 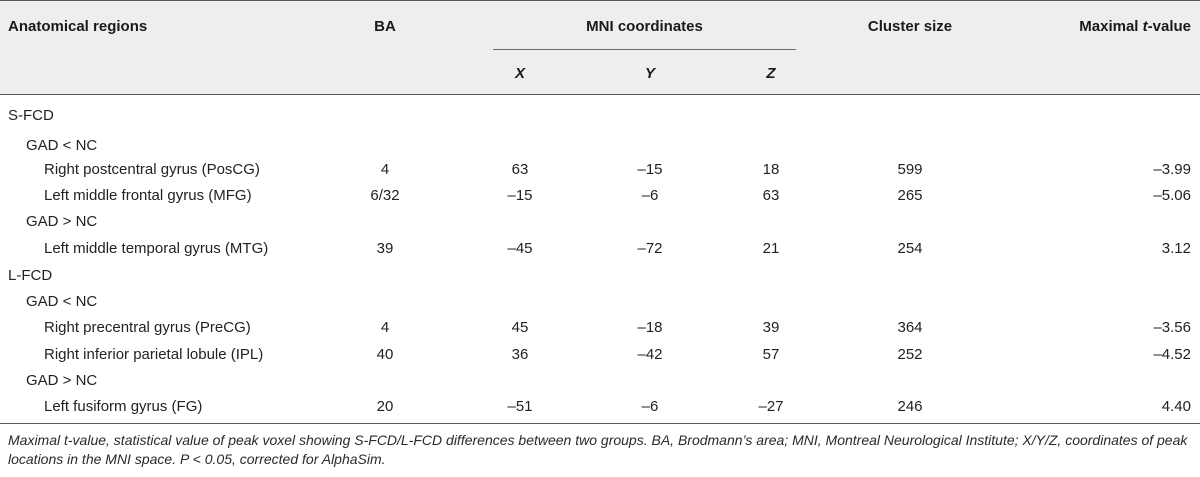 I want to click on header-mni-coordinates: MNI coordinates, so click(x=644, y=26).